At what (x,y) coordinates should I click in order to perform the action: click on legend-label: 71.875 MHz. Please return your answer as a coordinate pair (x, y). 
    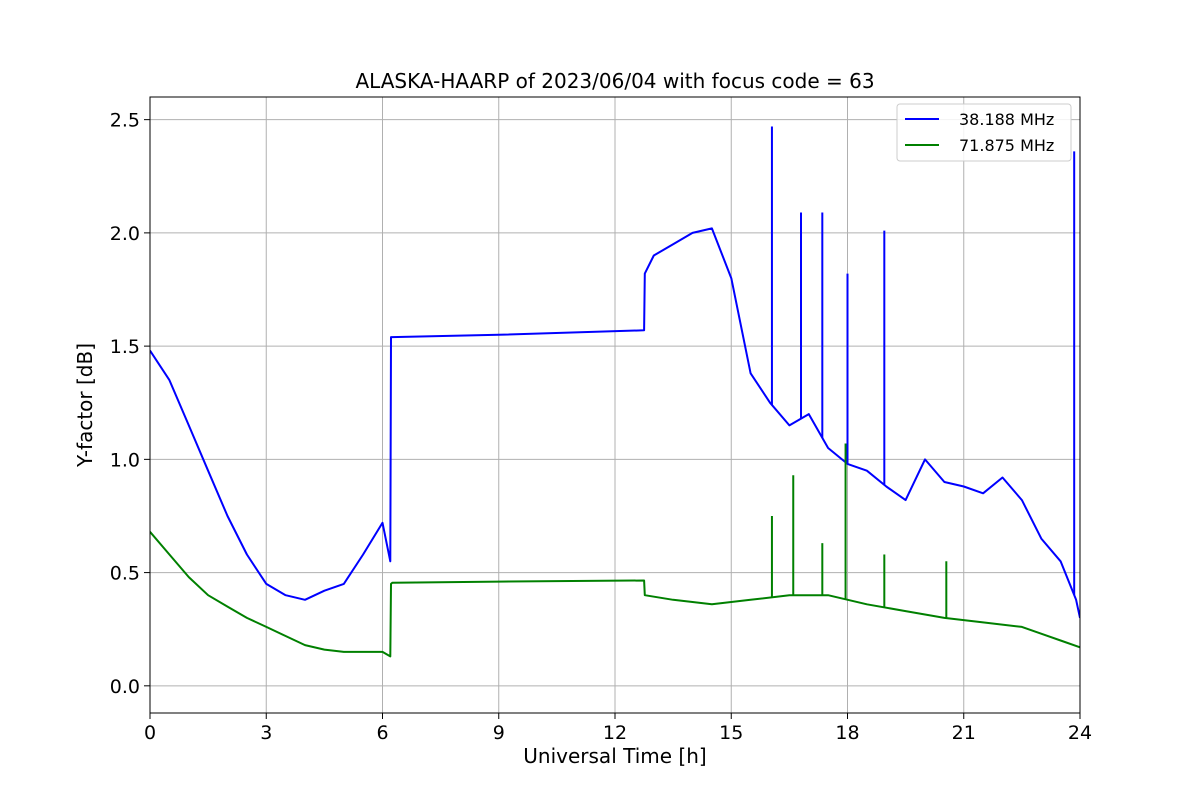
    Looking at the image, I should click on (1006, 145).